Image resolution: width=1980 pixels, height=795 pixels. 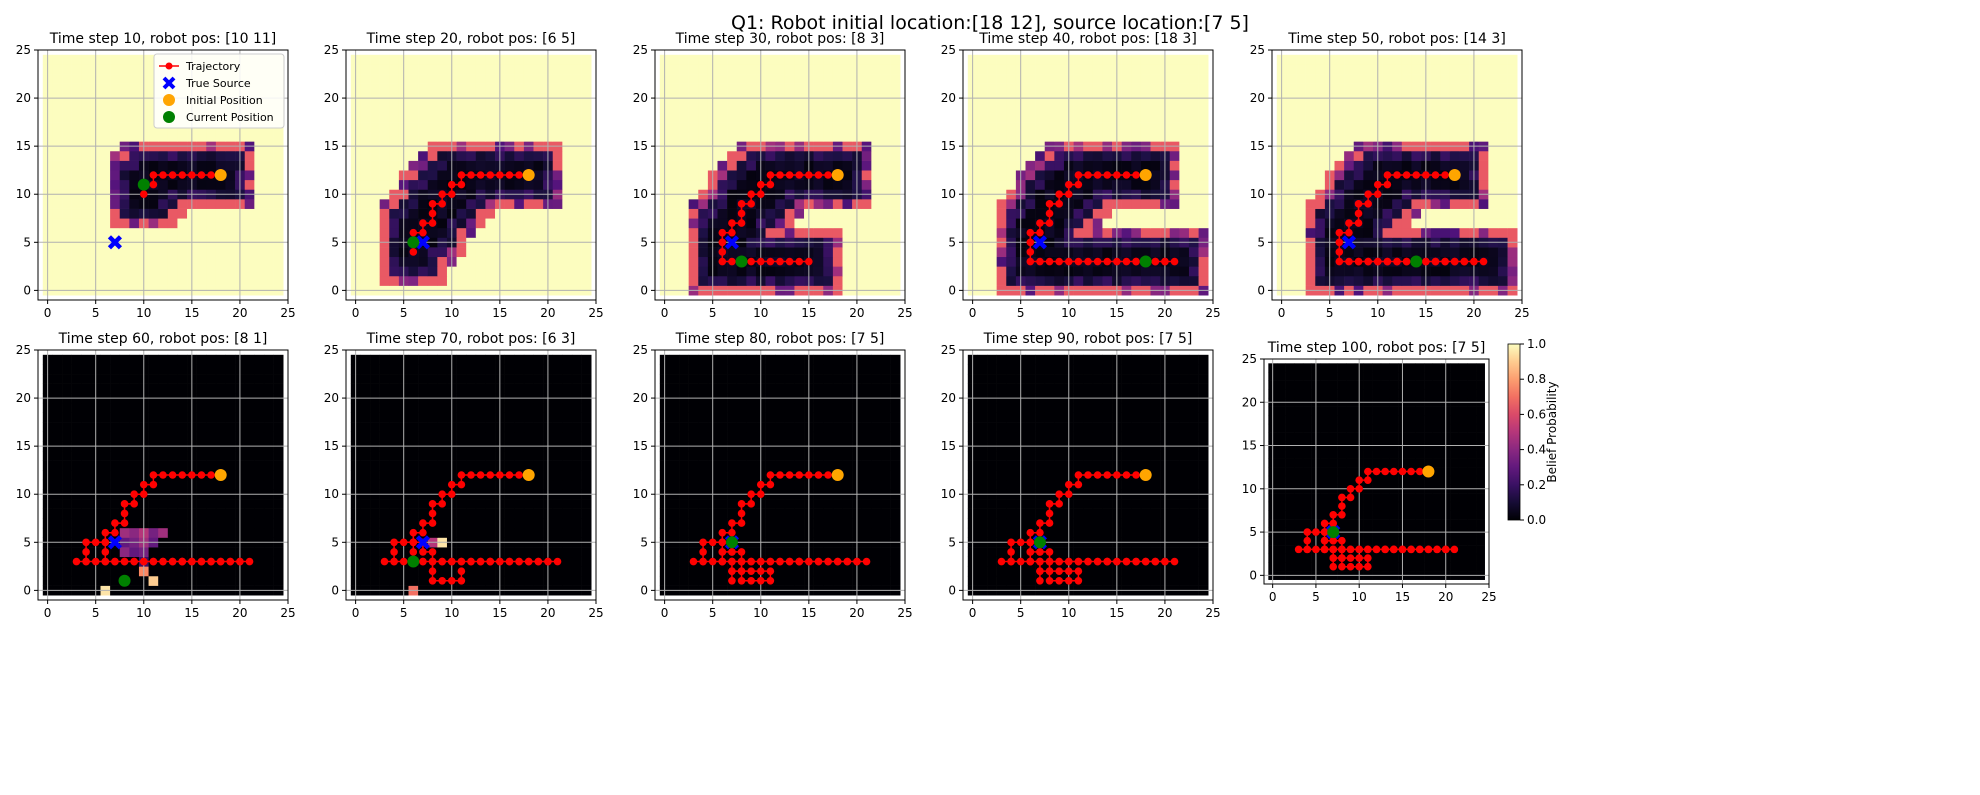 What do you see at coordinates (1261, 290) in the screenshot?
I see `y-tick-label: 0` at bounding box center [1261, 290].